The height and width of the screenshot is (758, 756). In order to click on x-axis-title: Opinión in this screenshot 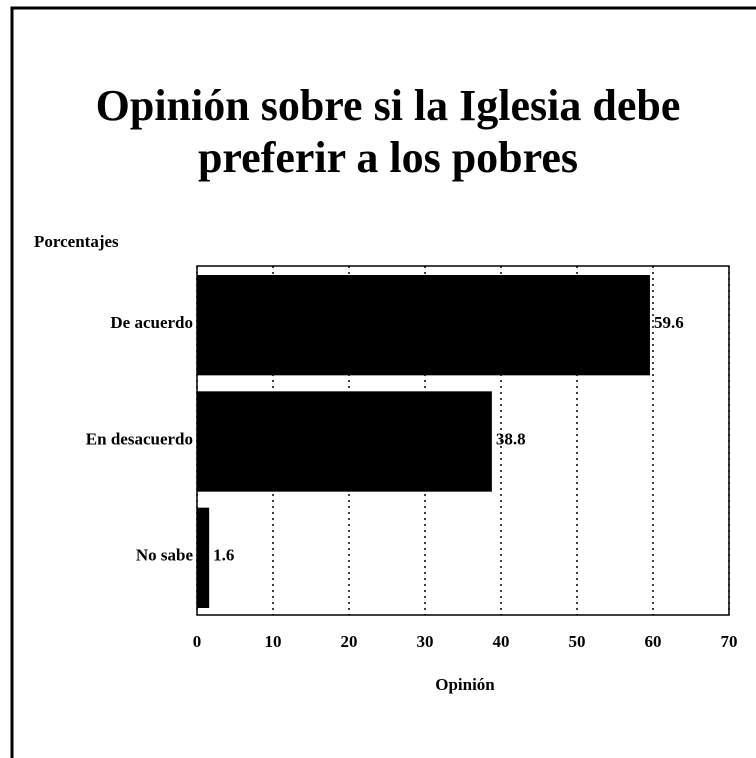, I will do `click(465, 684)`.